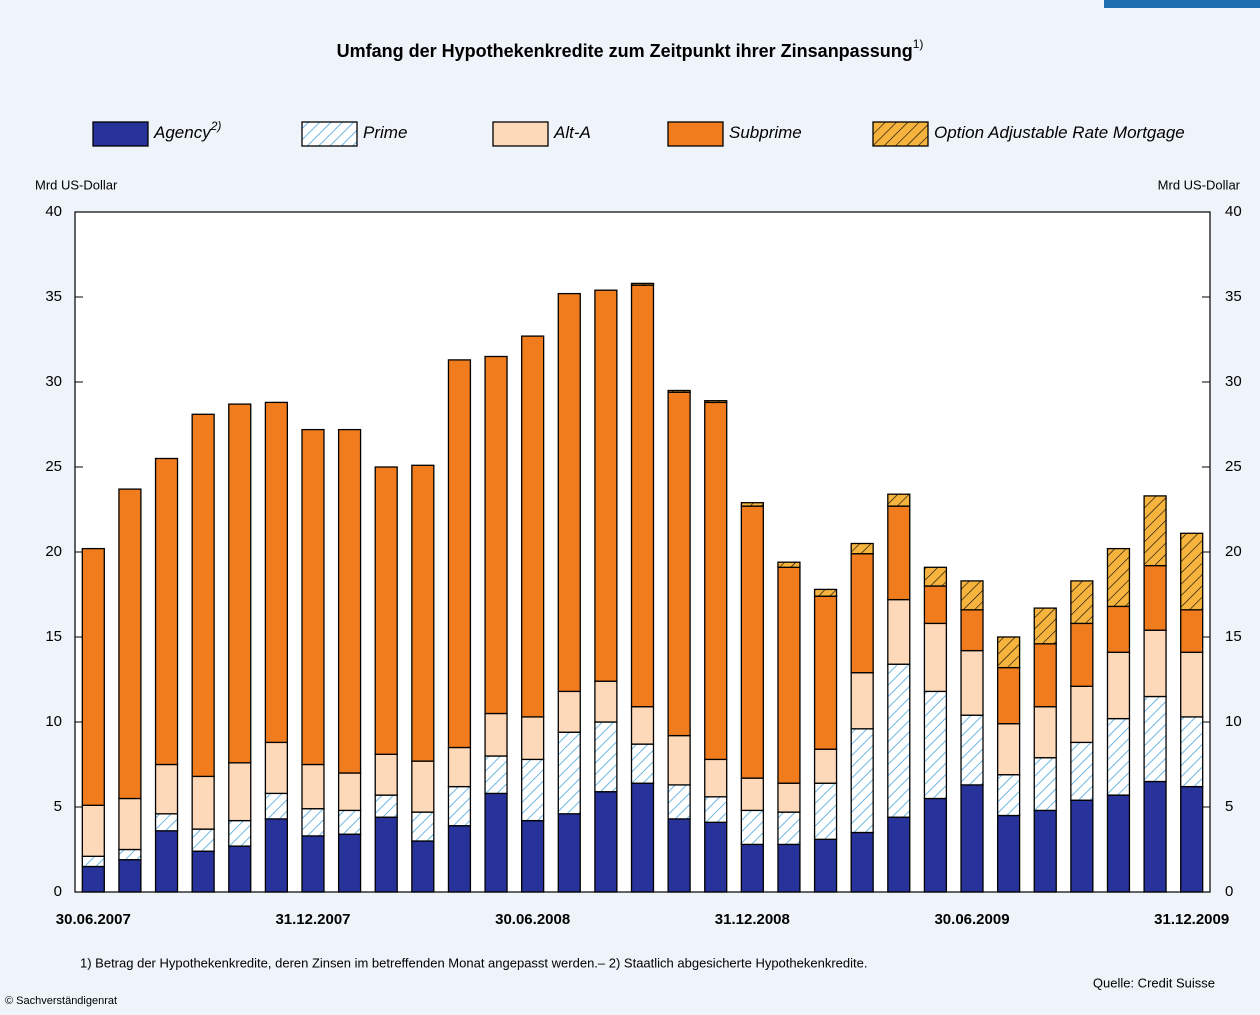 Image resolution: width=1260 pixels, height=1015 pixels. I want to click on y2-tick-label: 25, so click(1233, 466).